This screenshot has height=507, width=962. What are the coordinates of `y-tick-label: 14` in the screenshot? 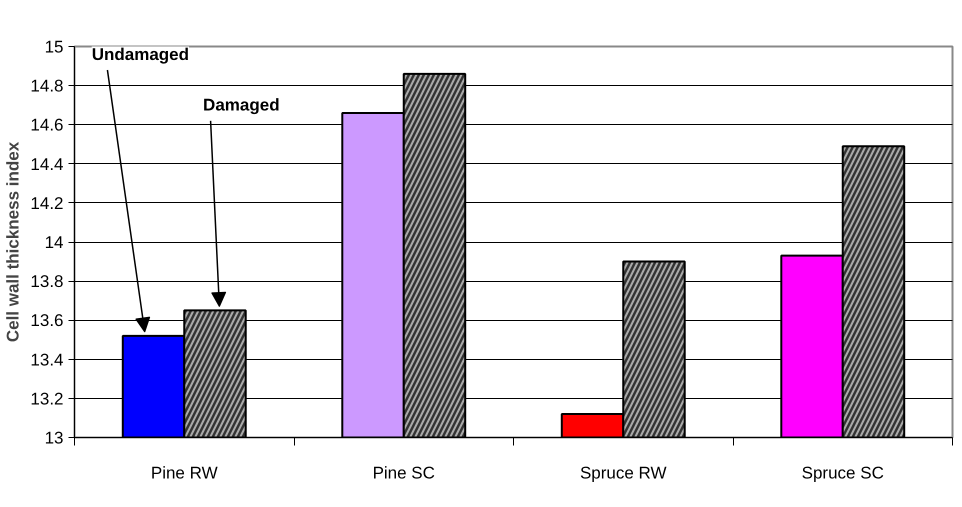 It's located at (54, 242).